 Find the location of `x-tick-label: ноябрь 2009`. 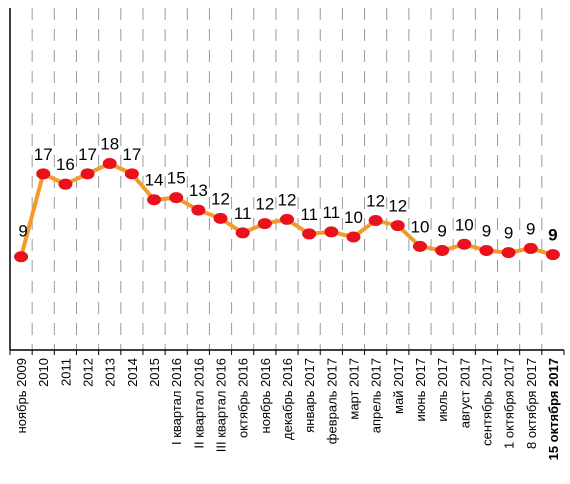

x-tick-label: ноябрь 2009 is located at coordinates (21, 395).